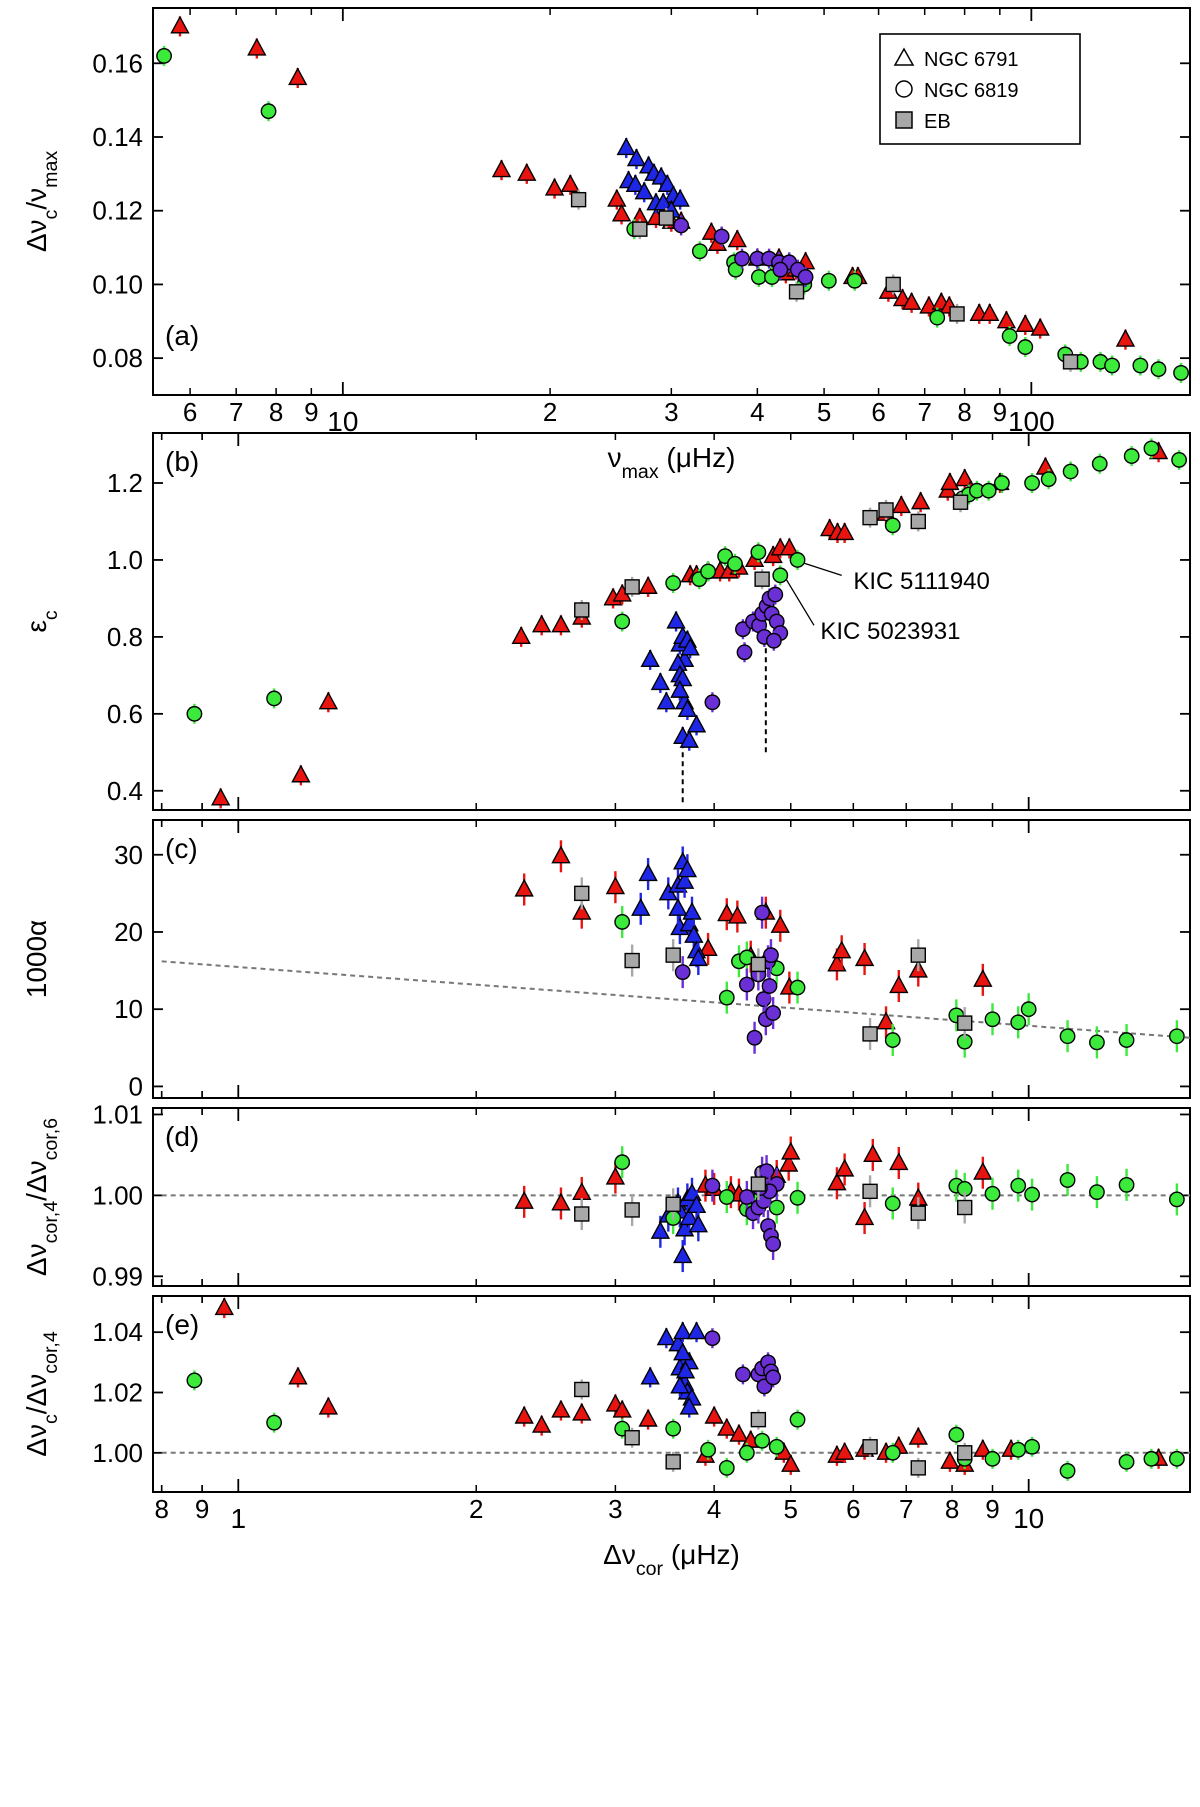 The width and height of the screenshot is (1200, 1807). Describe the element at coordinates (117, 63) in the screenshot. I see `y-tick-label: 0.16` at that location.